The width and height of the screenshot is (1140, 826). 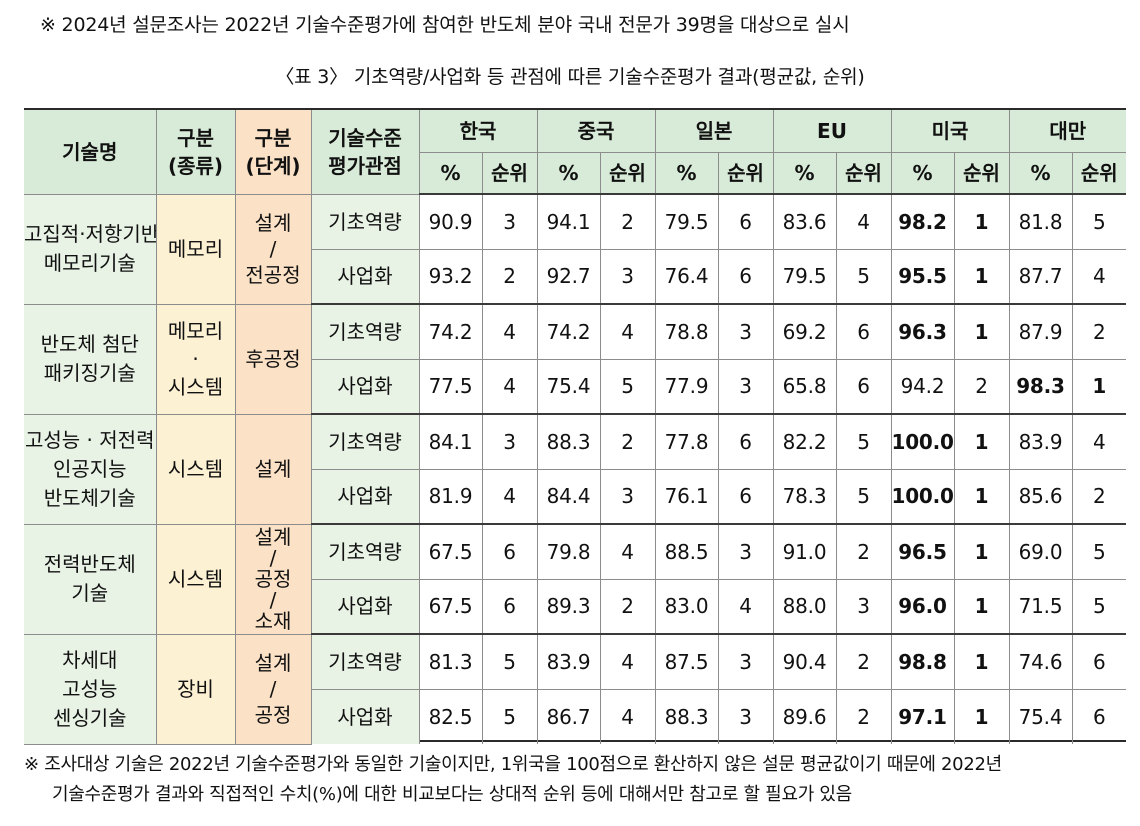 What do you see at coordinates (365, 661) in the screenshot?
I see `evaluation-view-cell: 기초역량` at bounding box center [365, 661].